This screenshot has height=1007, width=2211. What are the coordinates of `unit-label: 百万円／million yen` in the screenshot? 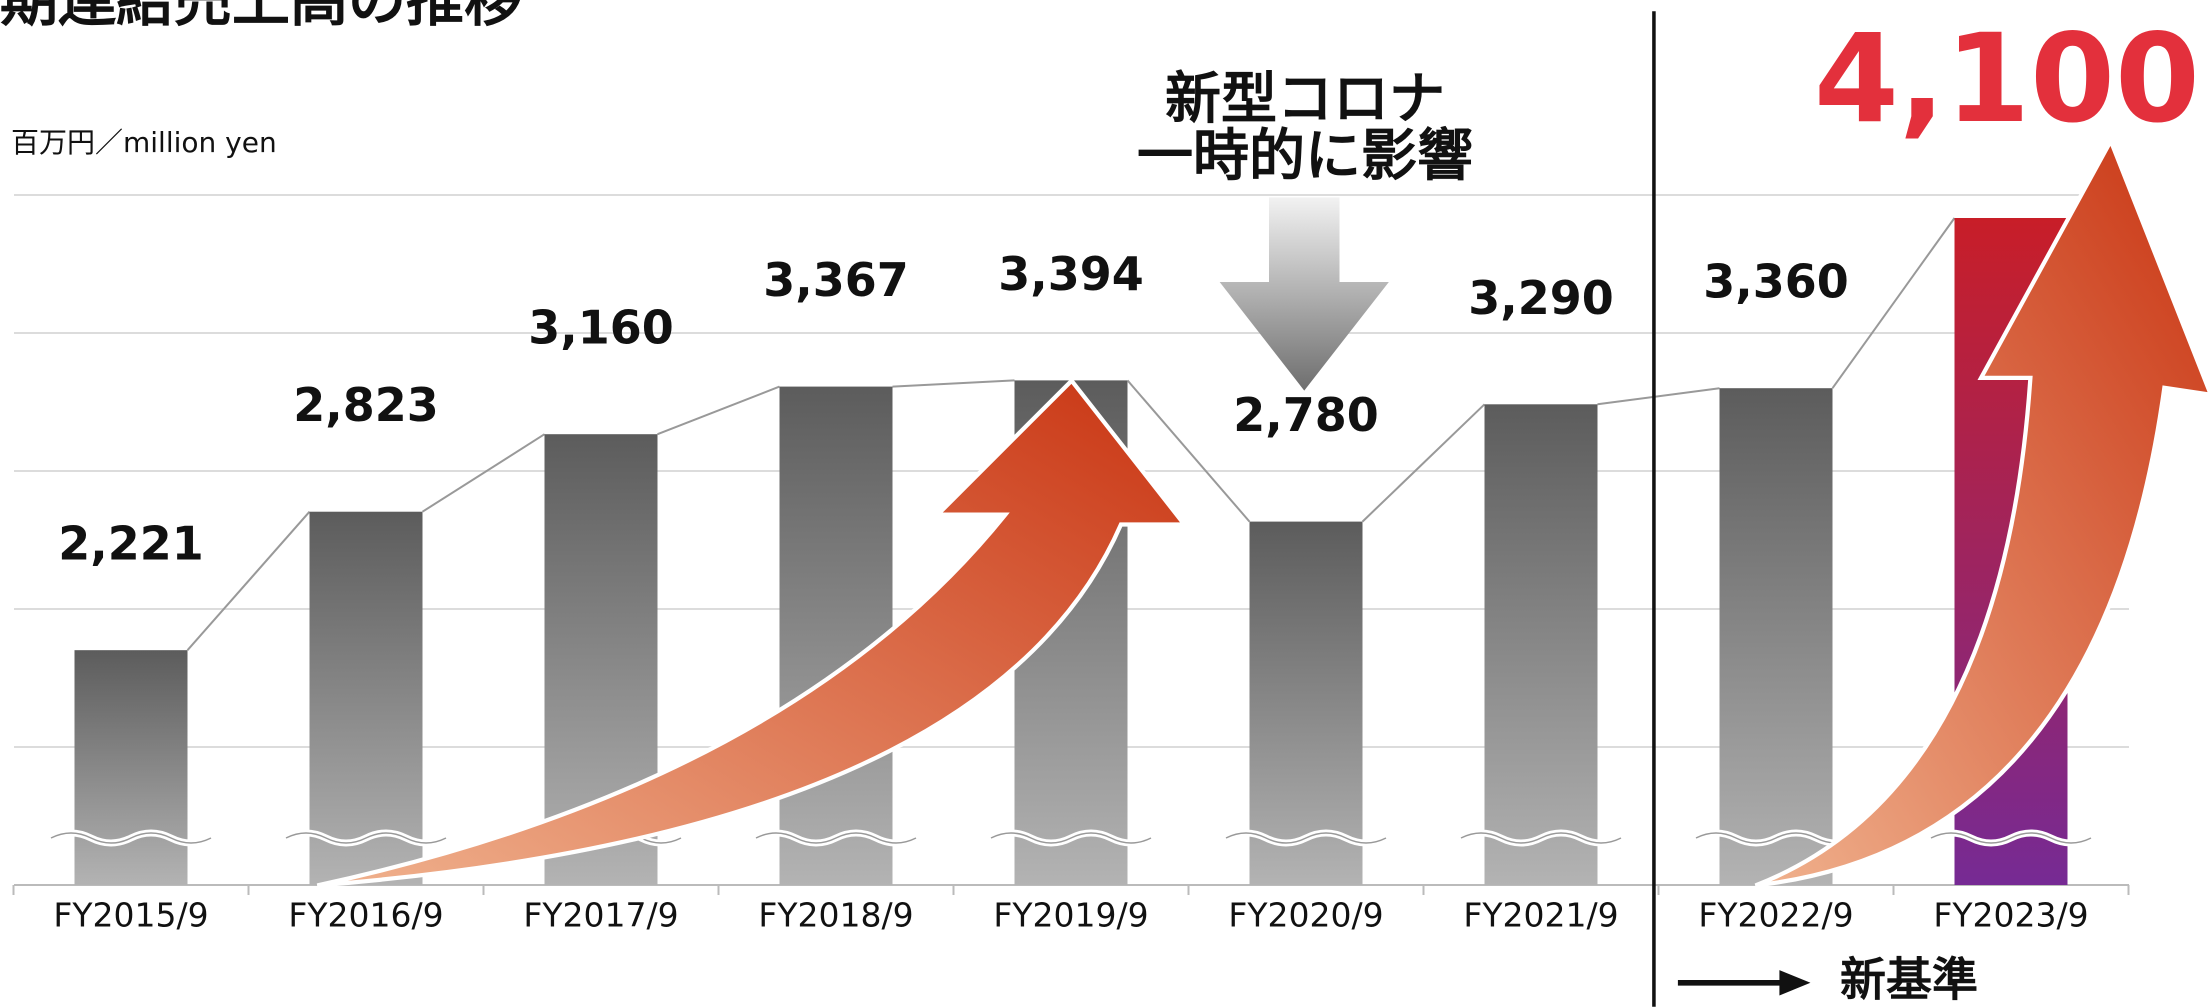 It's located at (144, 142).